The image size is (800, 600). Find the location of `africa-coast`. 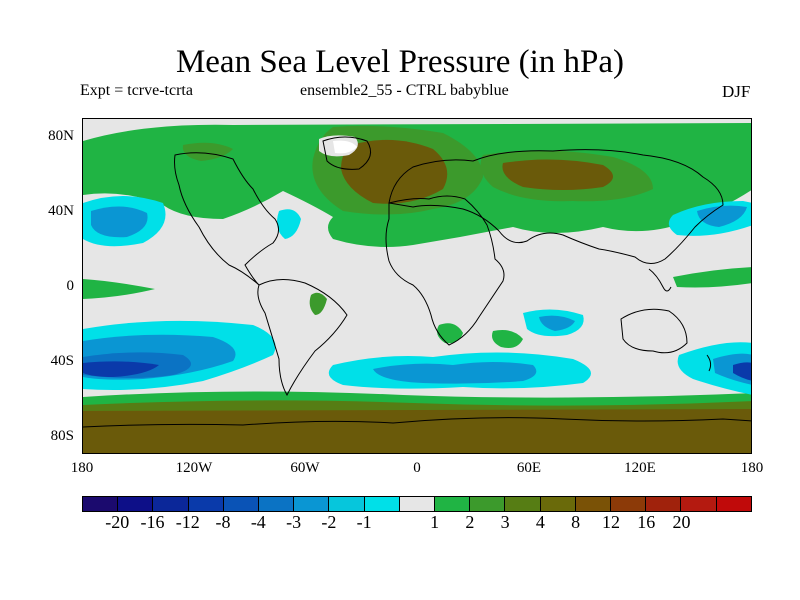

africa-coast is located at coordinates (445, 270).